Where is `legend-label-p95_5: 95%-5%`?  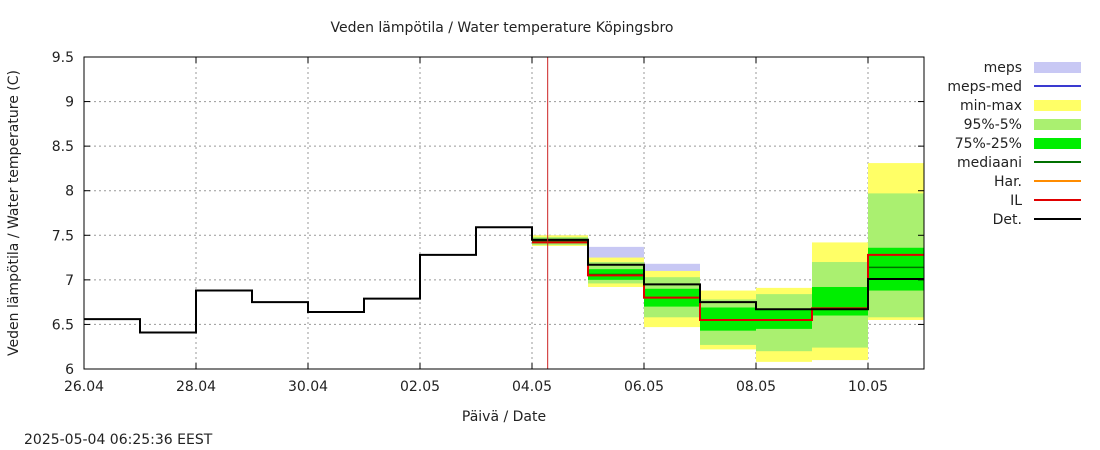 legend-label-p95_5: 95%-5% is located at coordinates (993, 125).